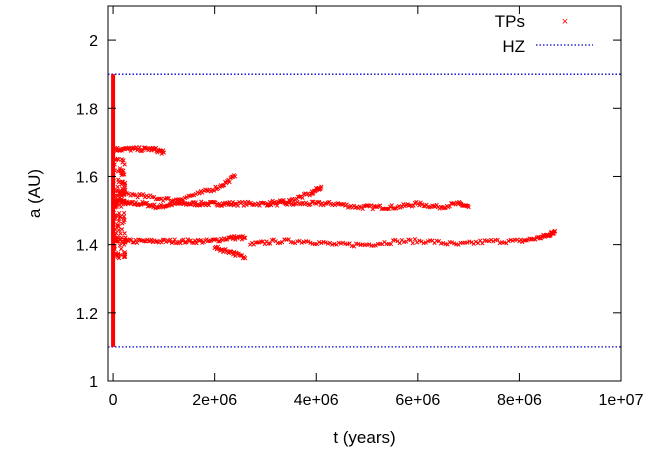 This screenshot has width=652, height=453. Describe the element at coordinates (513, 46) in the screenshot. I see `legend-label-hz: HZ` at that location.